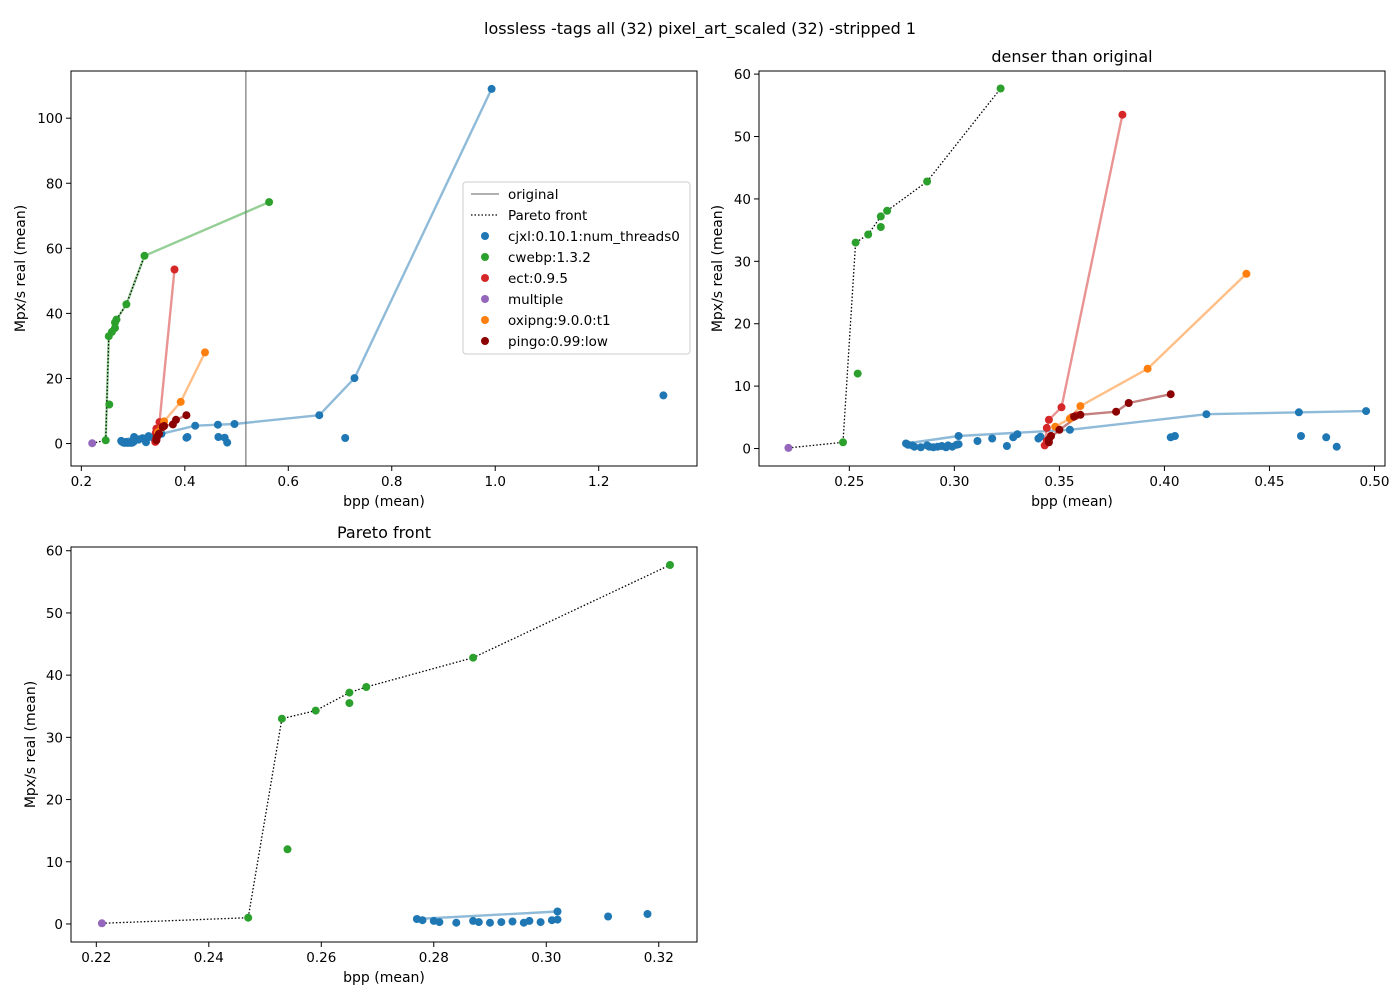 This screenshot has height=1000, width=1400. I want to click on legend-marker-ect, so click(485, 278).